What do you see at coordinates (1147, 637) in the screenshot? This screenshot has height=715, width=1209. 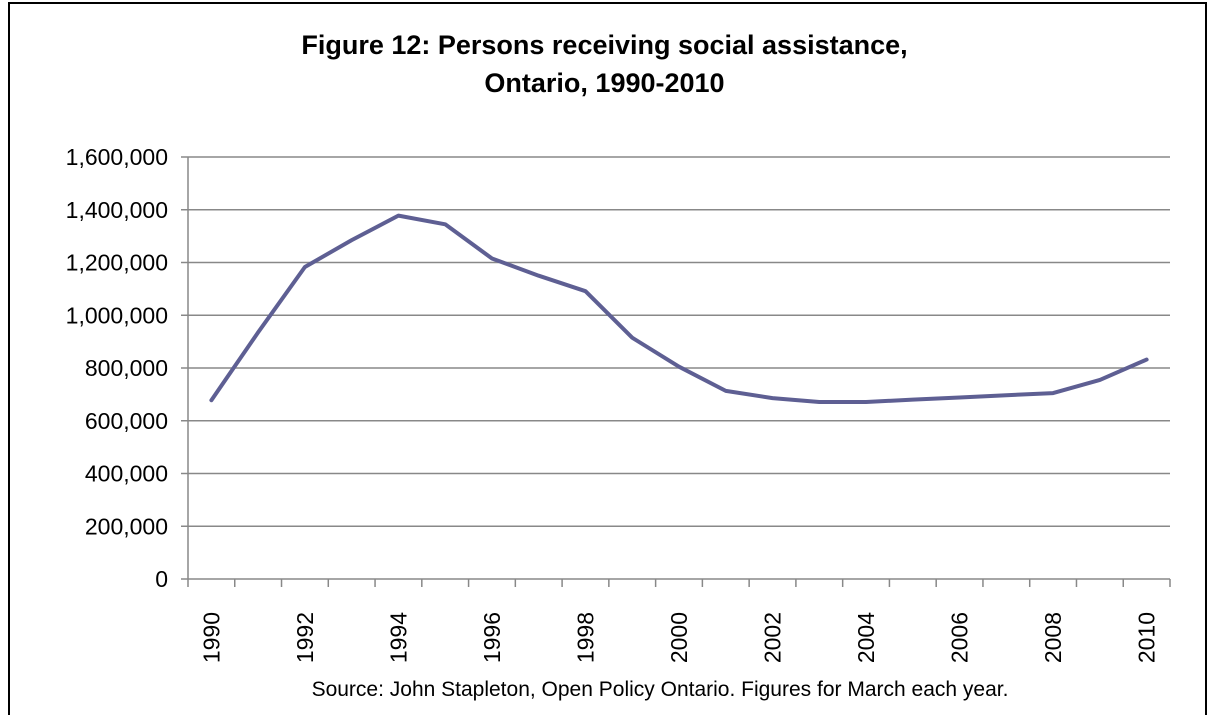 I see `x-tick-label: 2010` at bounding box center [1147, 637].